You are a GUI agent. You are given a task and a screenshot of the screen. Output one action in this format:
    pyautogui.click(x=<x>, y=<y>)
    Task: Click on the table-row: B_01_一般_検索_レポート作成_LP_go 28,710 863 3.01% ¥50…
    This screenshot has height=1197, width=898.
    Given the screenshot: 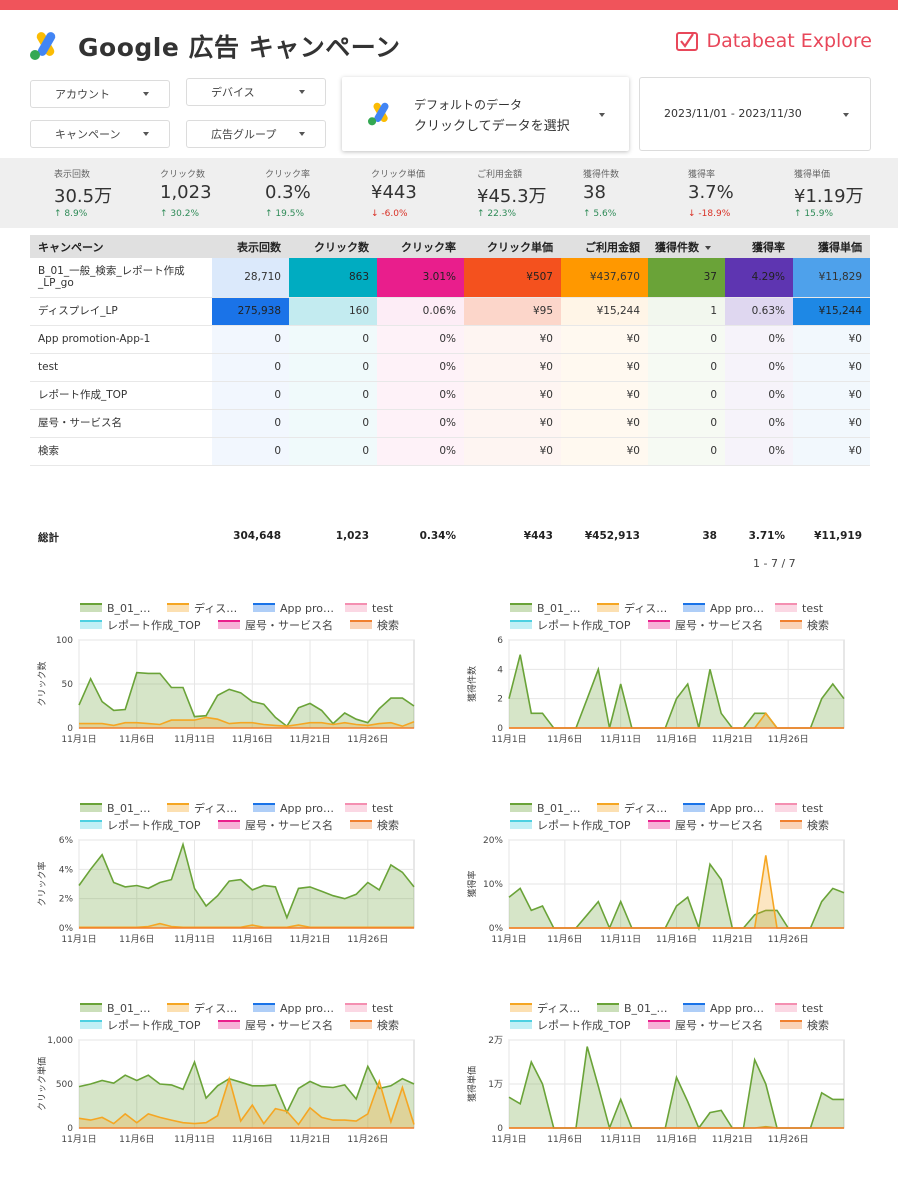 What is the action you would take?
    pyautogui.click(x=450, y=278)
    